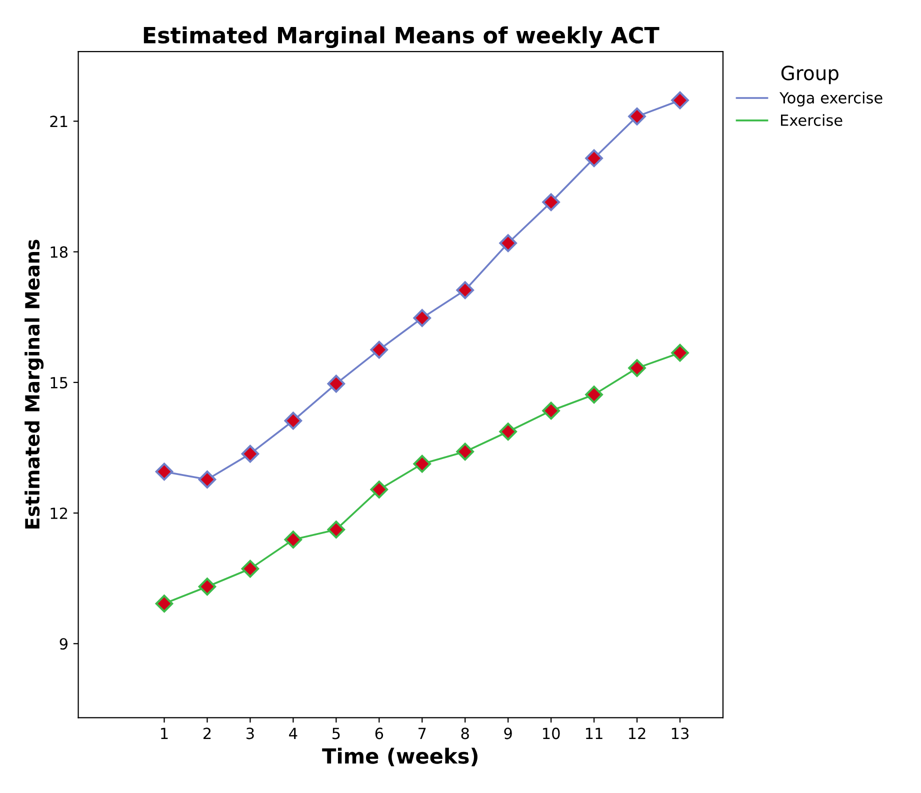  Describe the element at coordinates (336, 734) in the screenshot. I see `x-tick-label: 5` at that location.